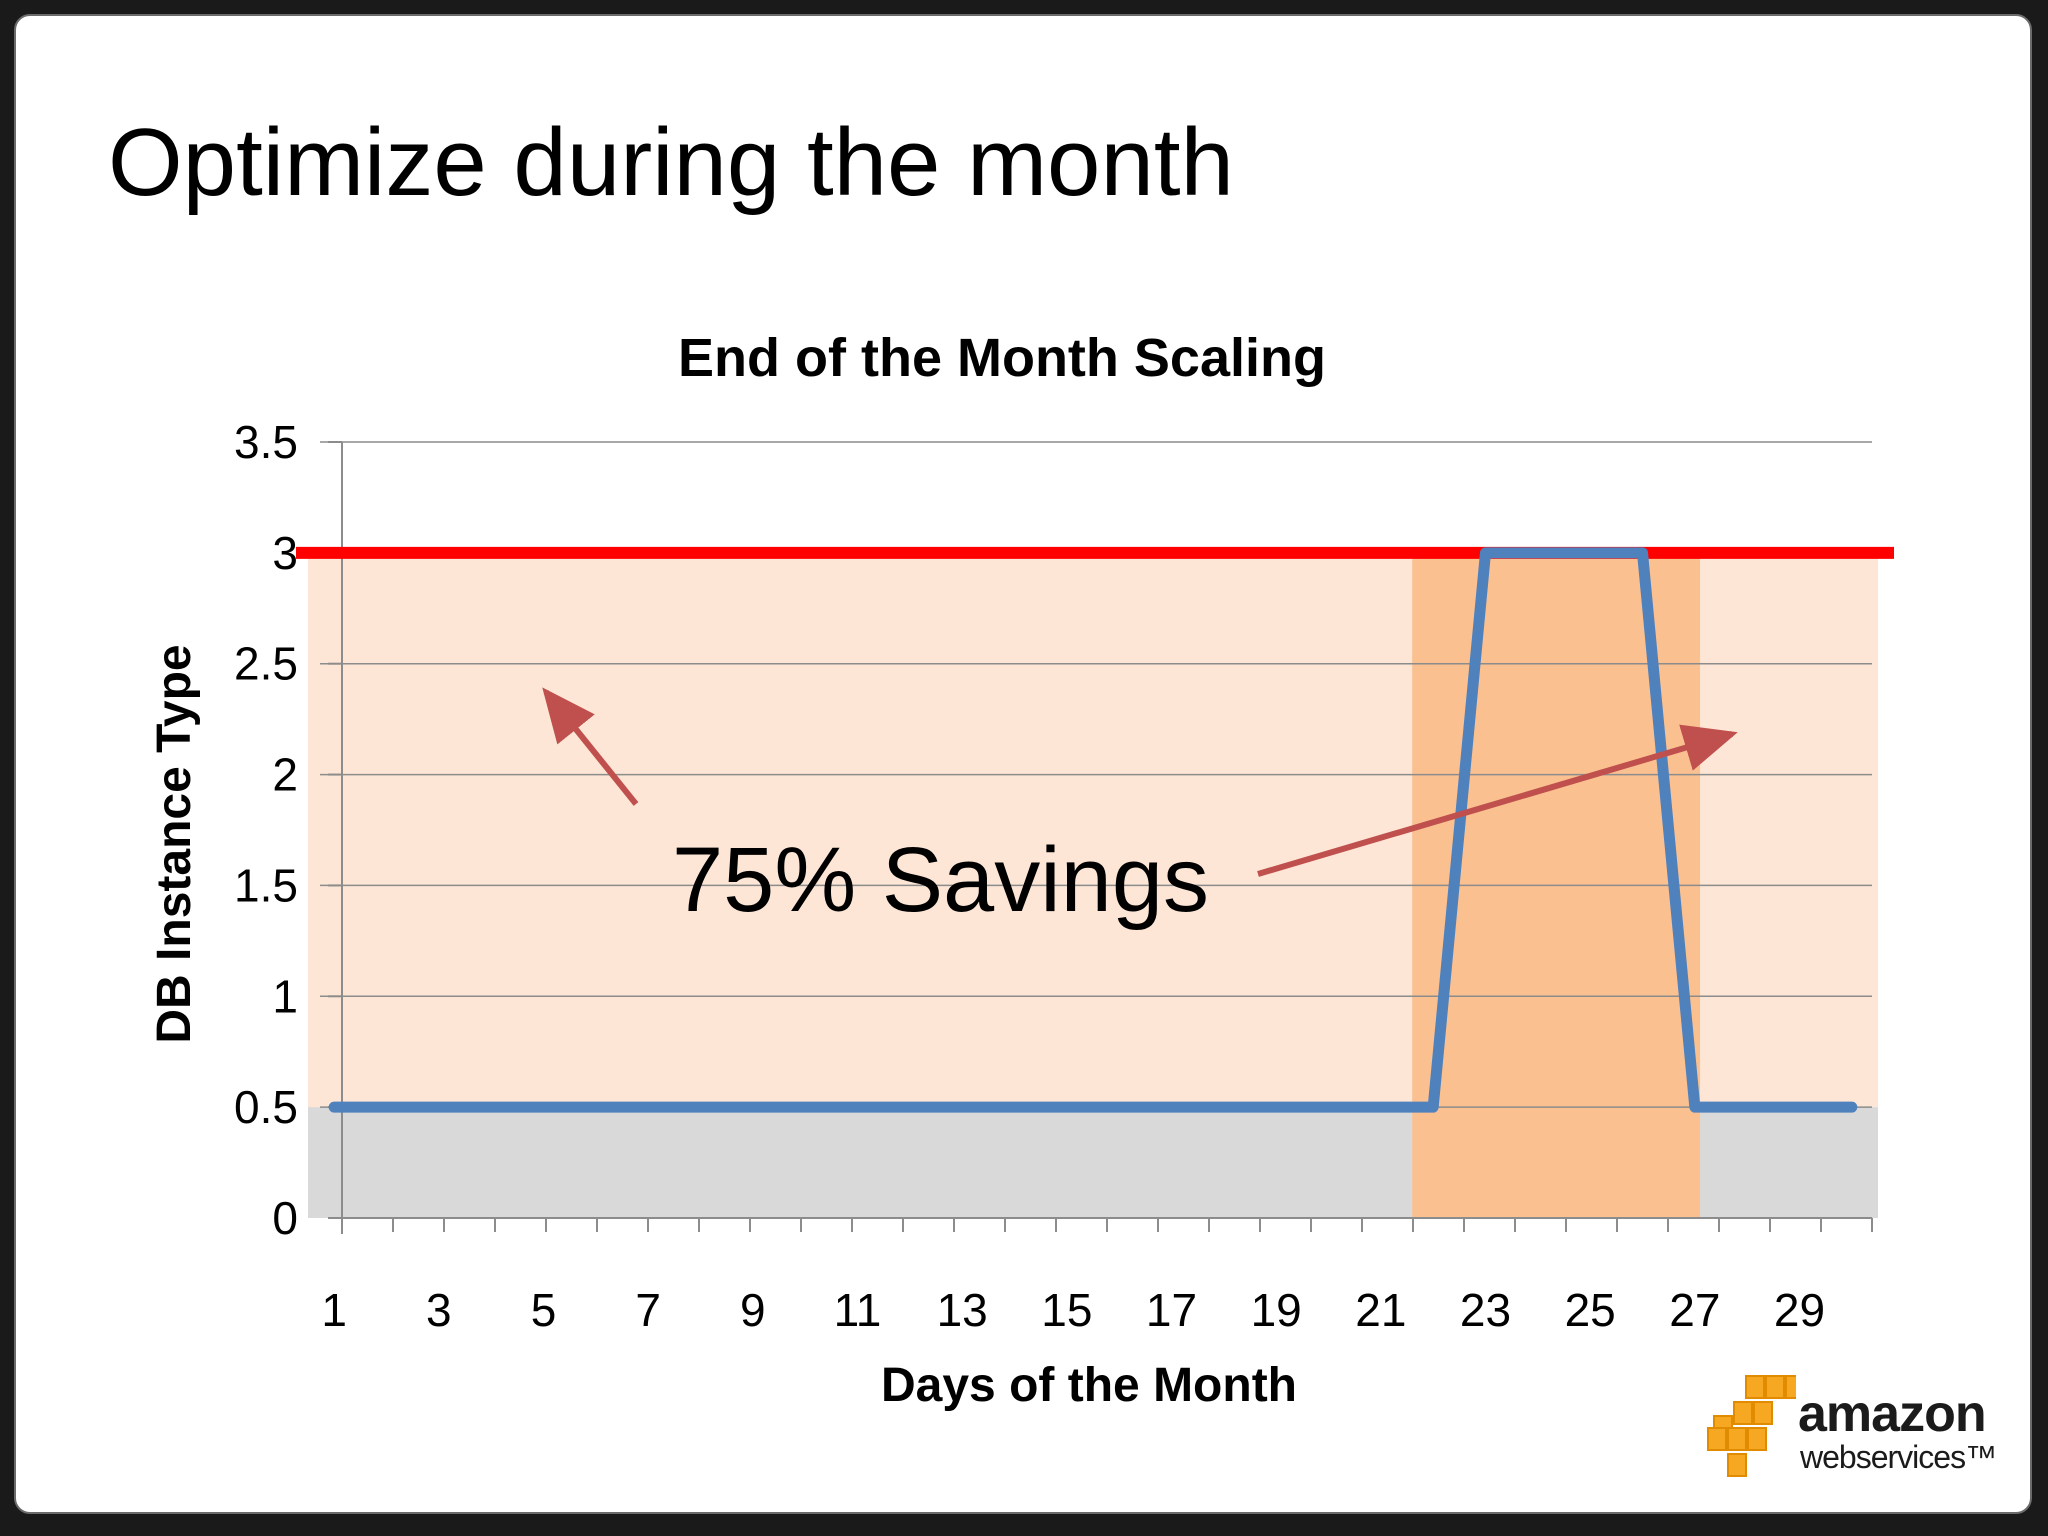  What do you see at coordinates (285, 553) in the screenshot?
I see `y-tick-label: 3` at bounding box center [285, 553].